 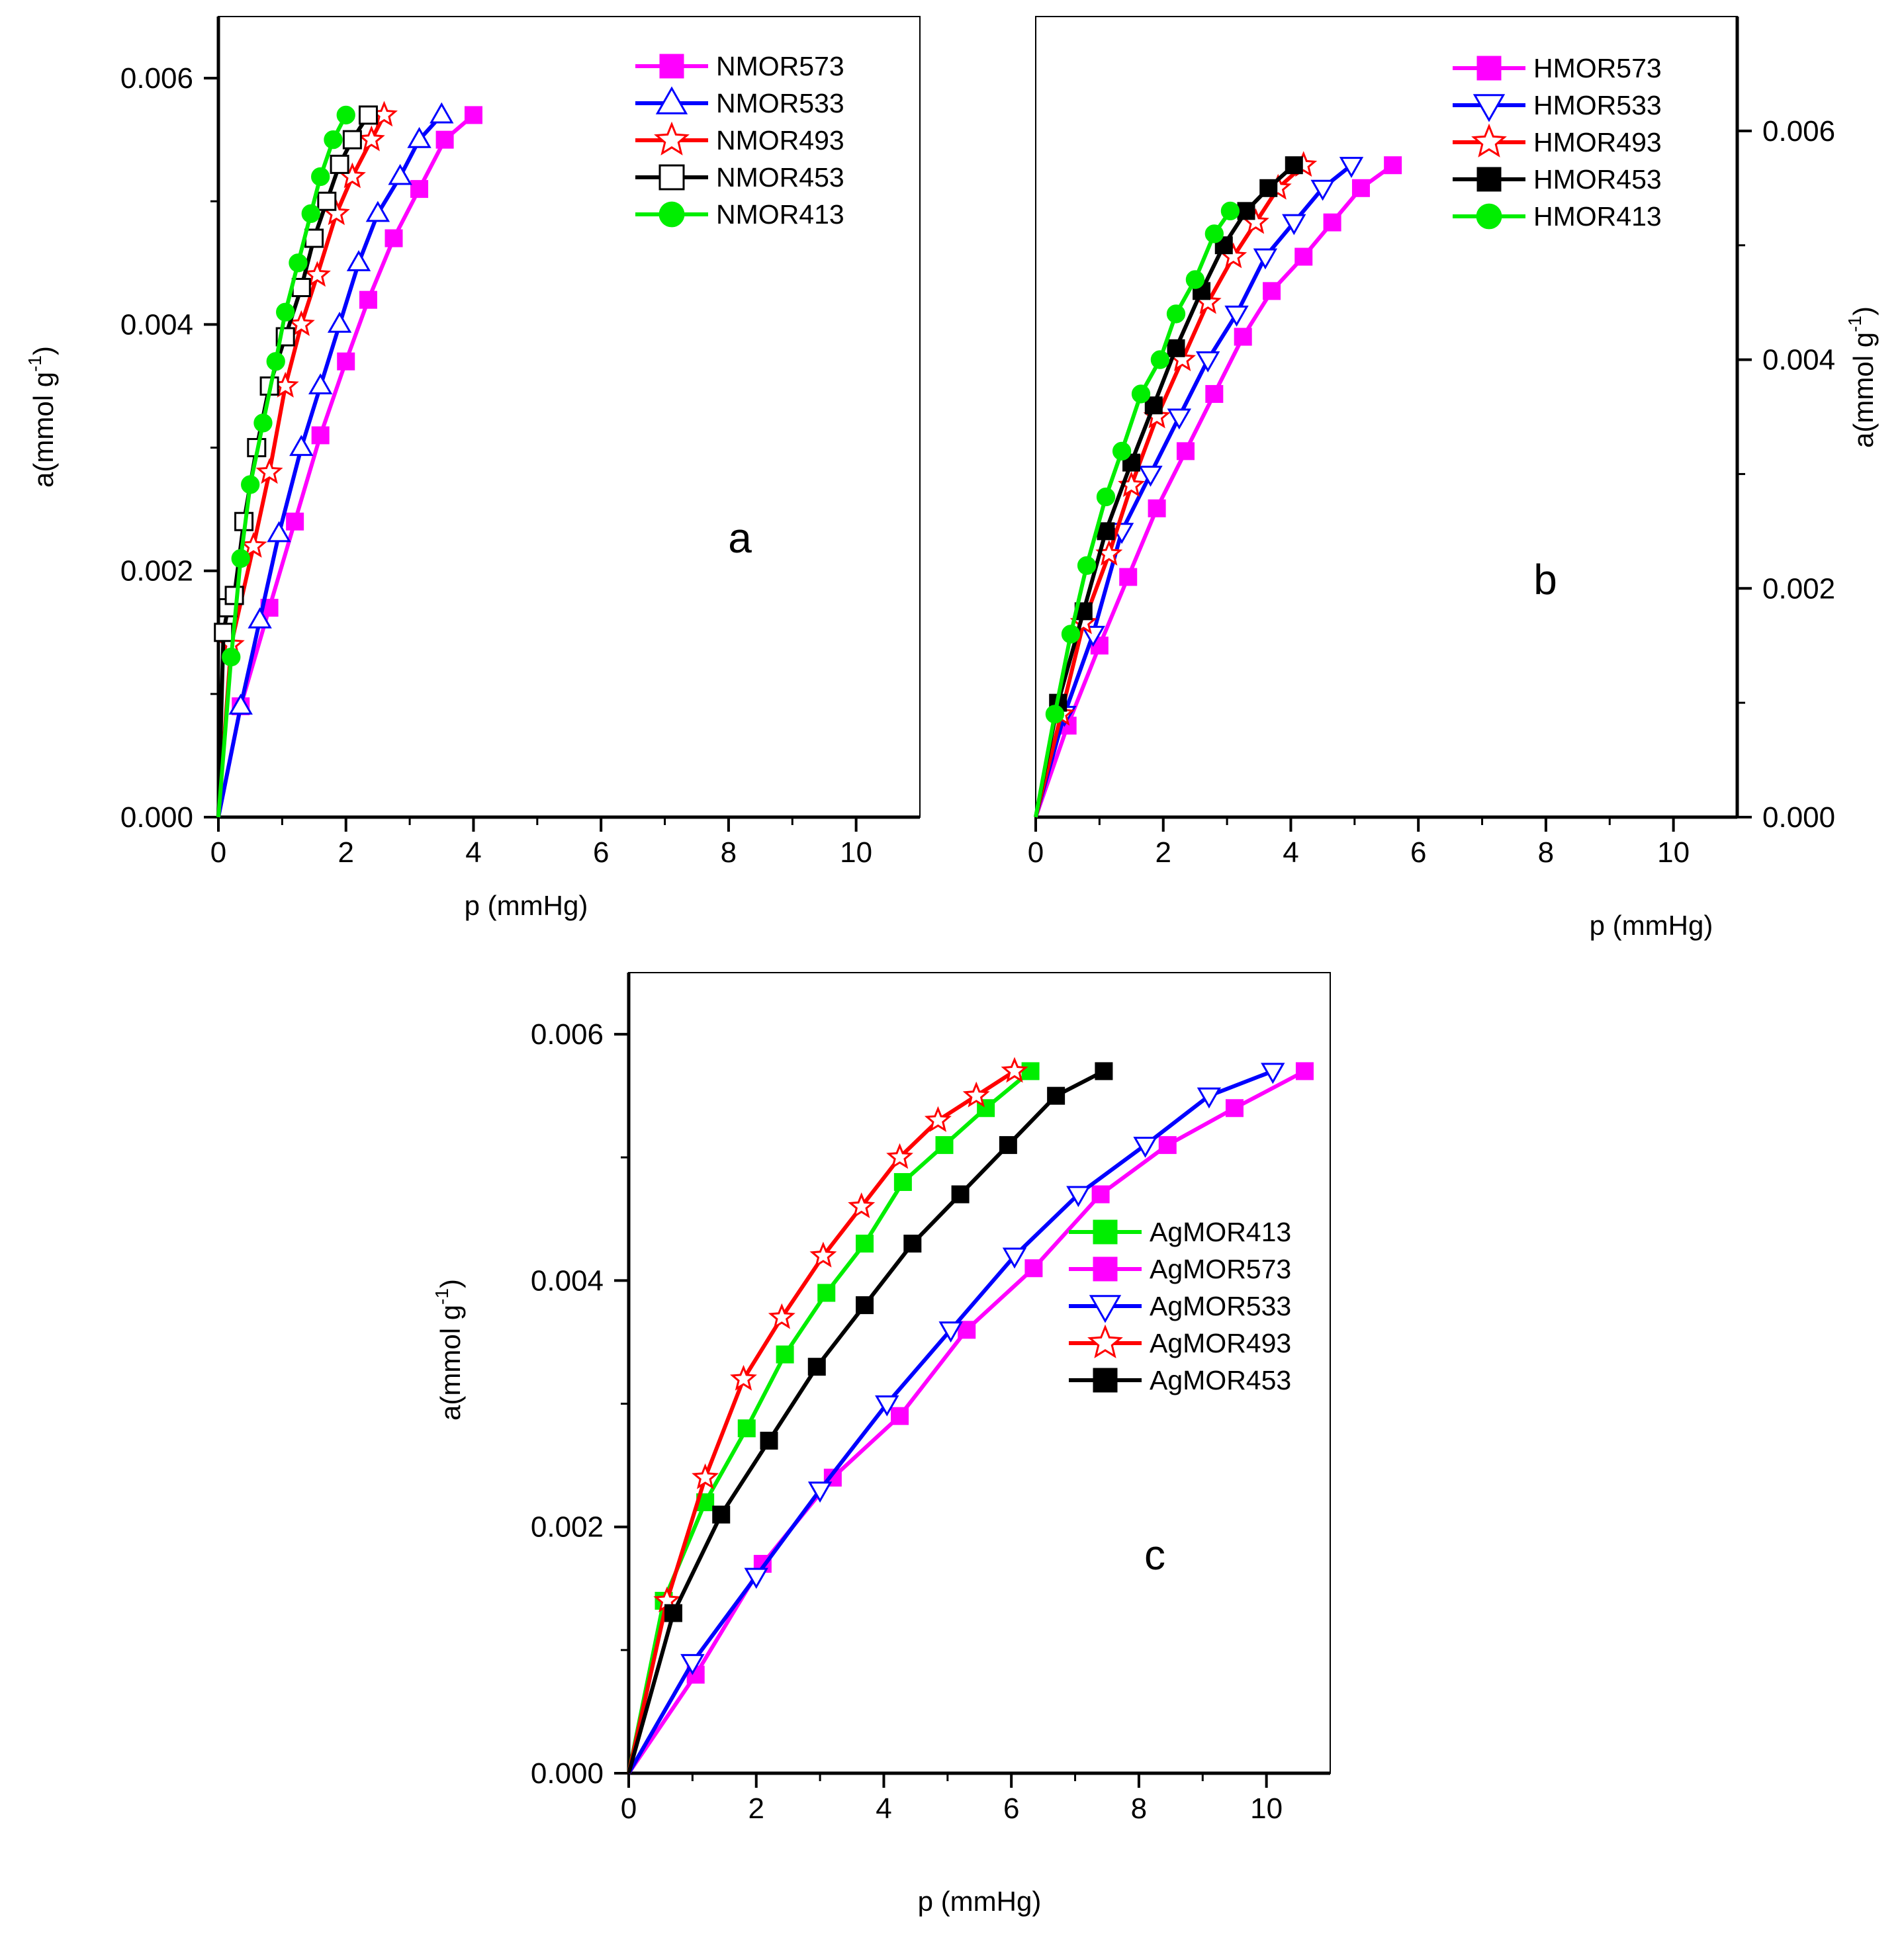 I want to click on series-nmor573, so click(x=349, y=462).